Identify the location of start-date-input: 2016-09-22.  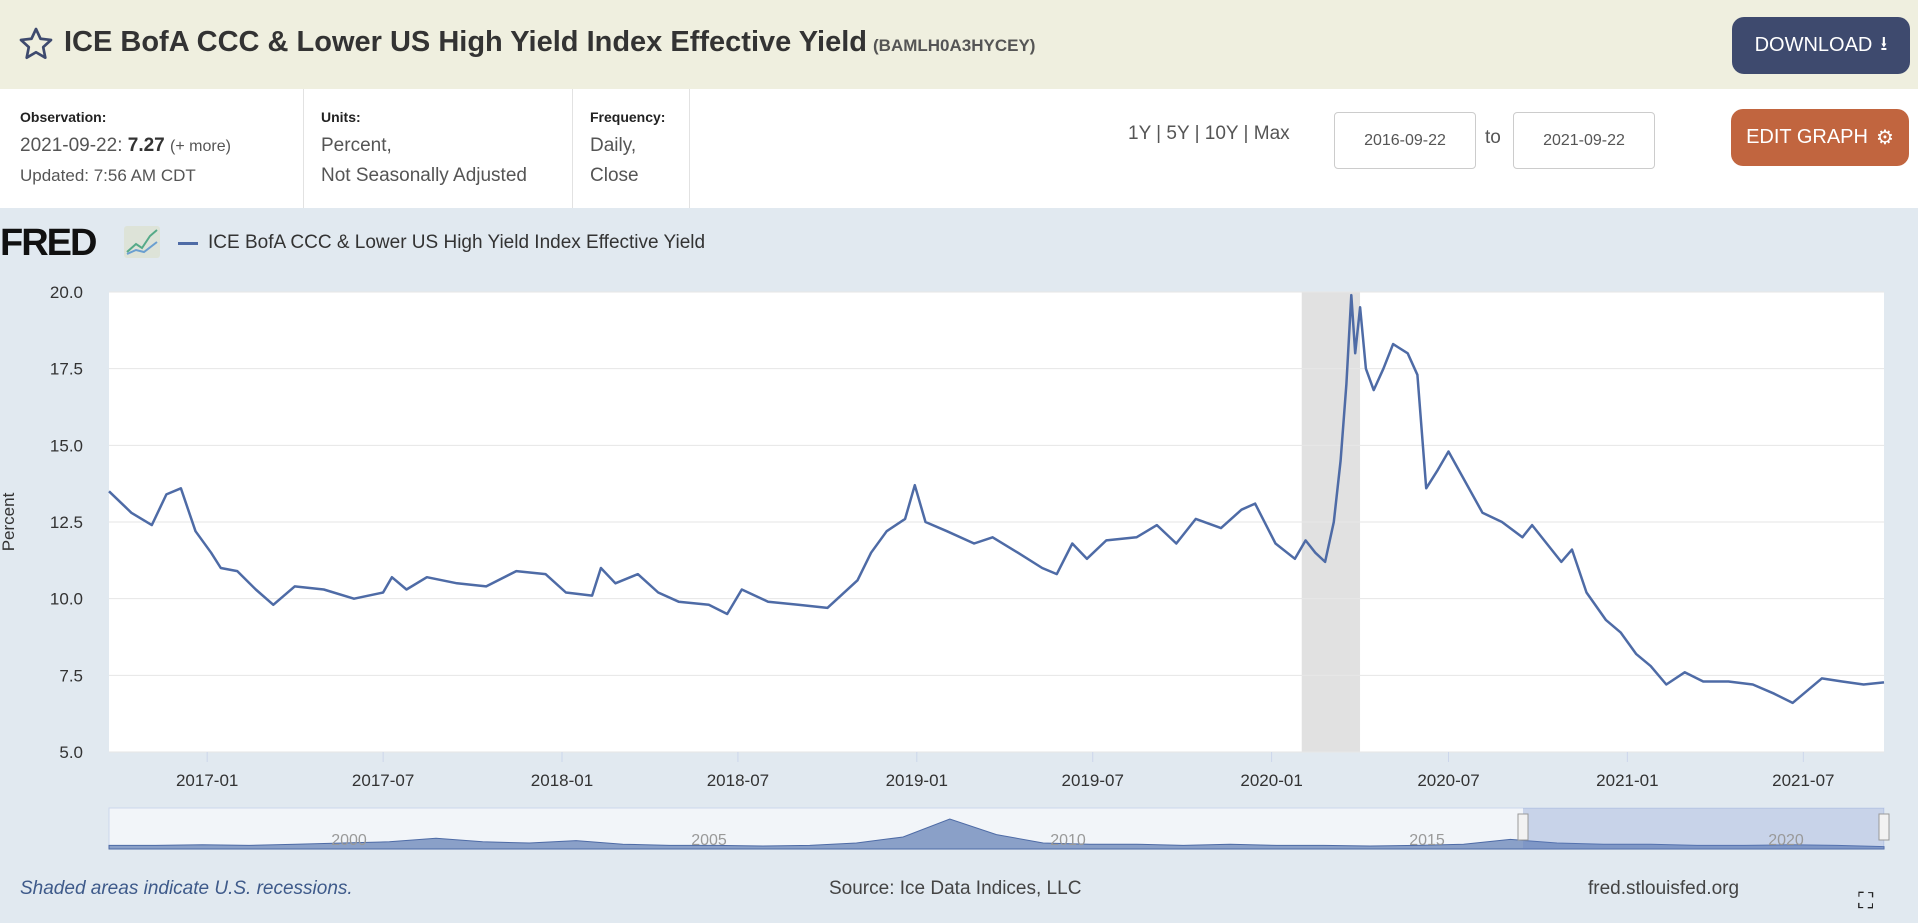
(1405, 140).